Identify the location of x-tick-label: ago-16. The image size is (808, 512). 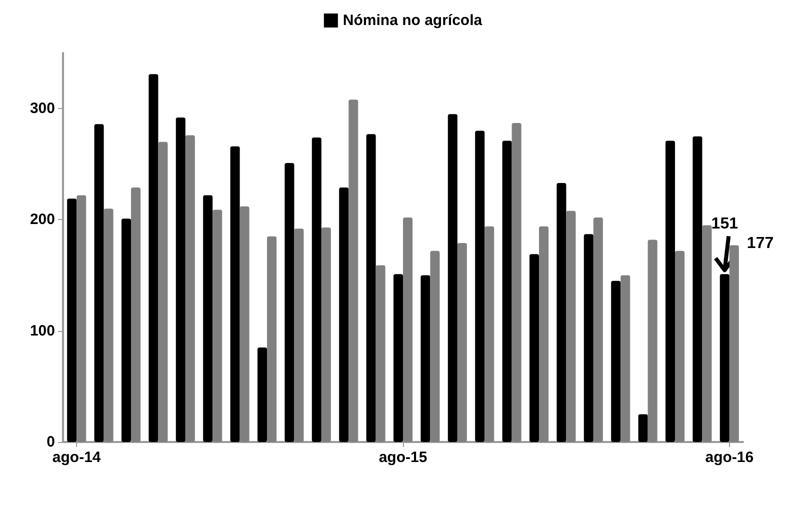
(729, 457).